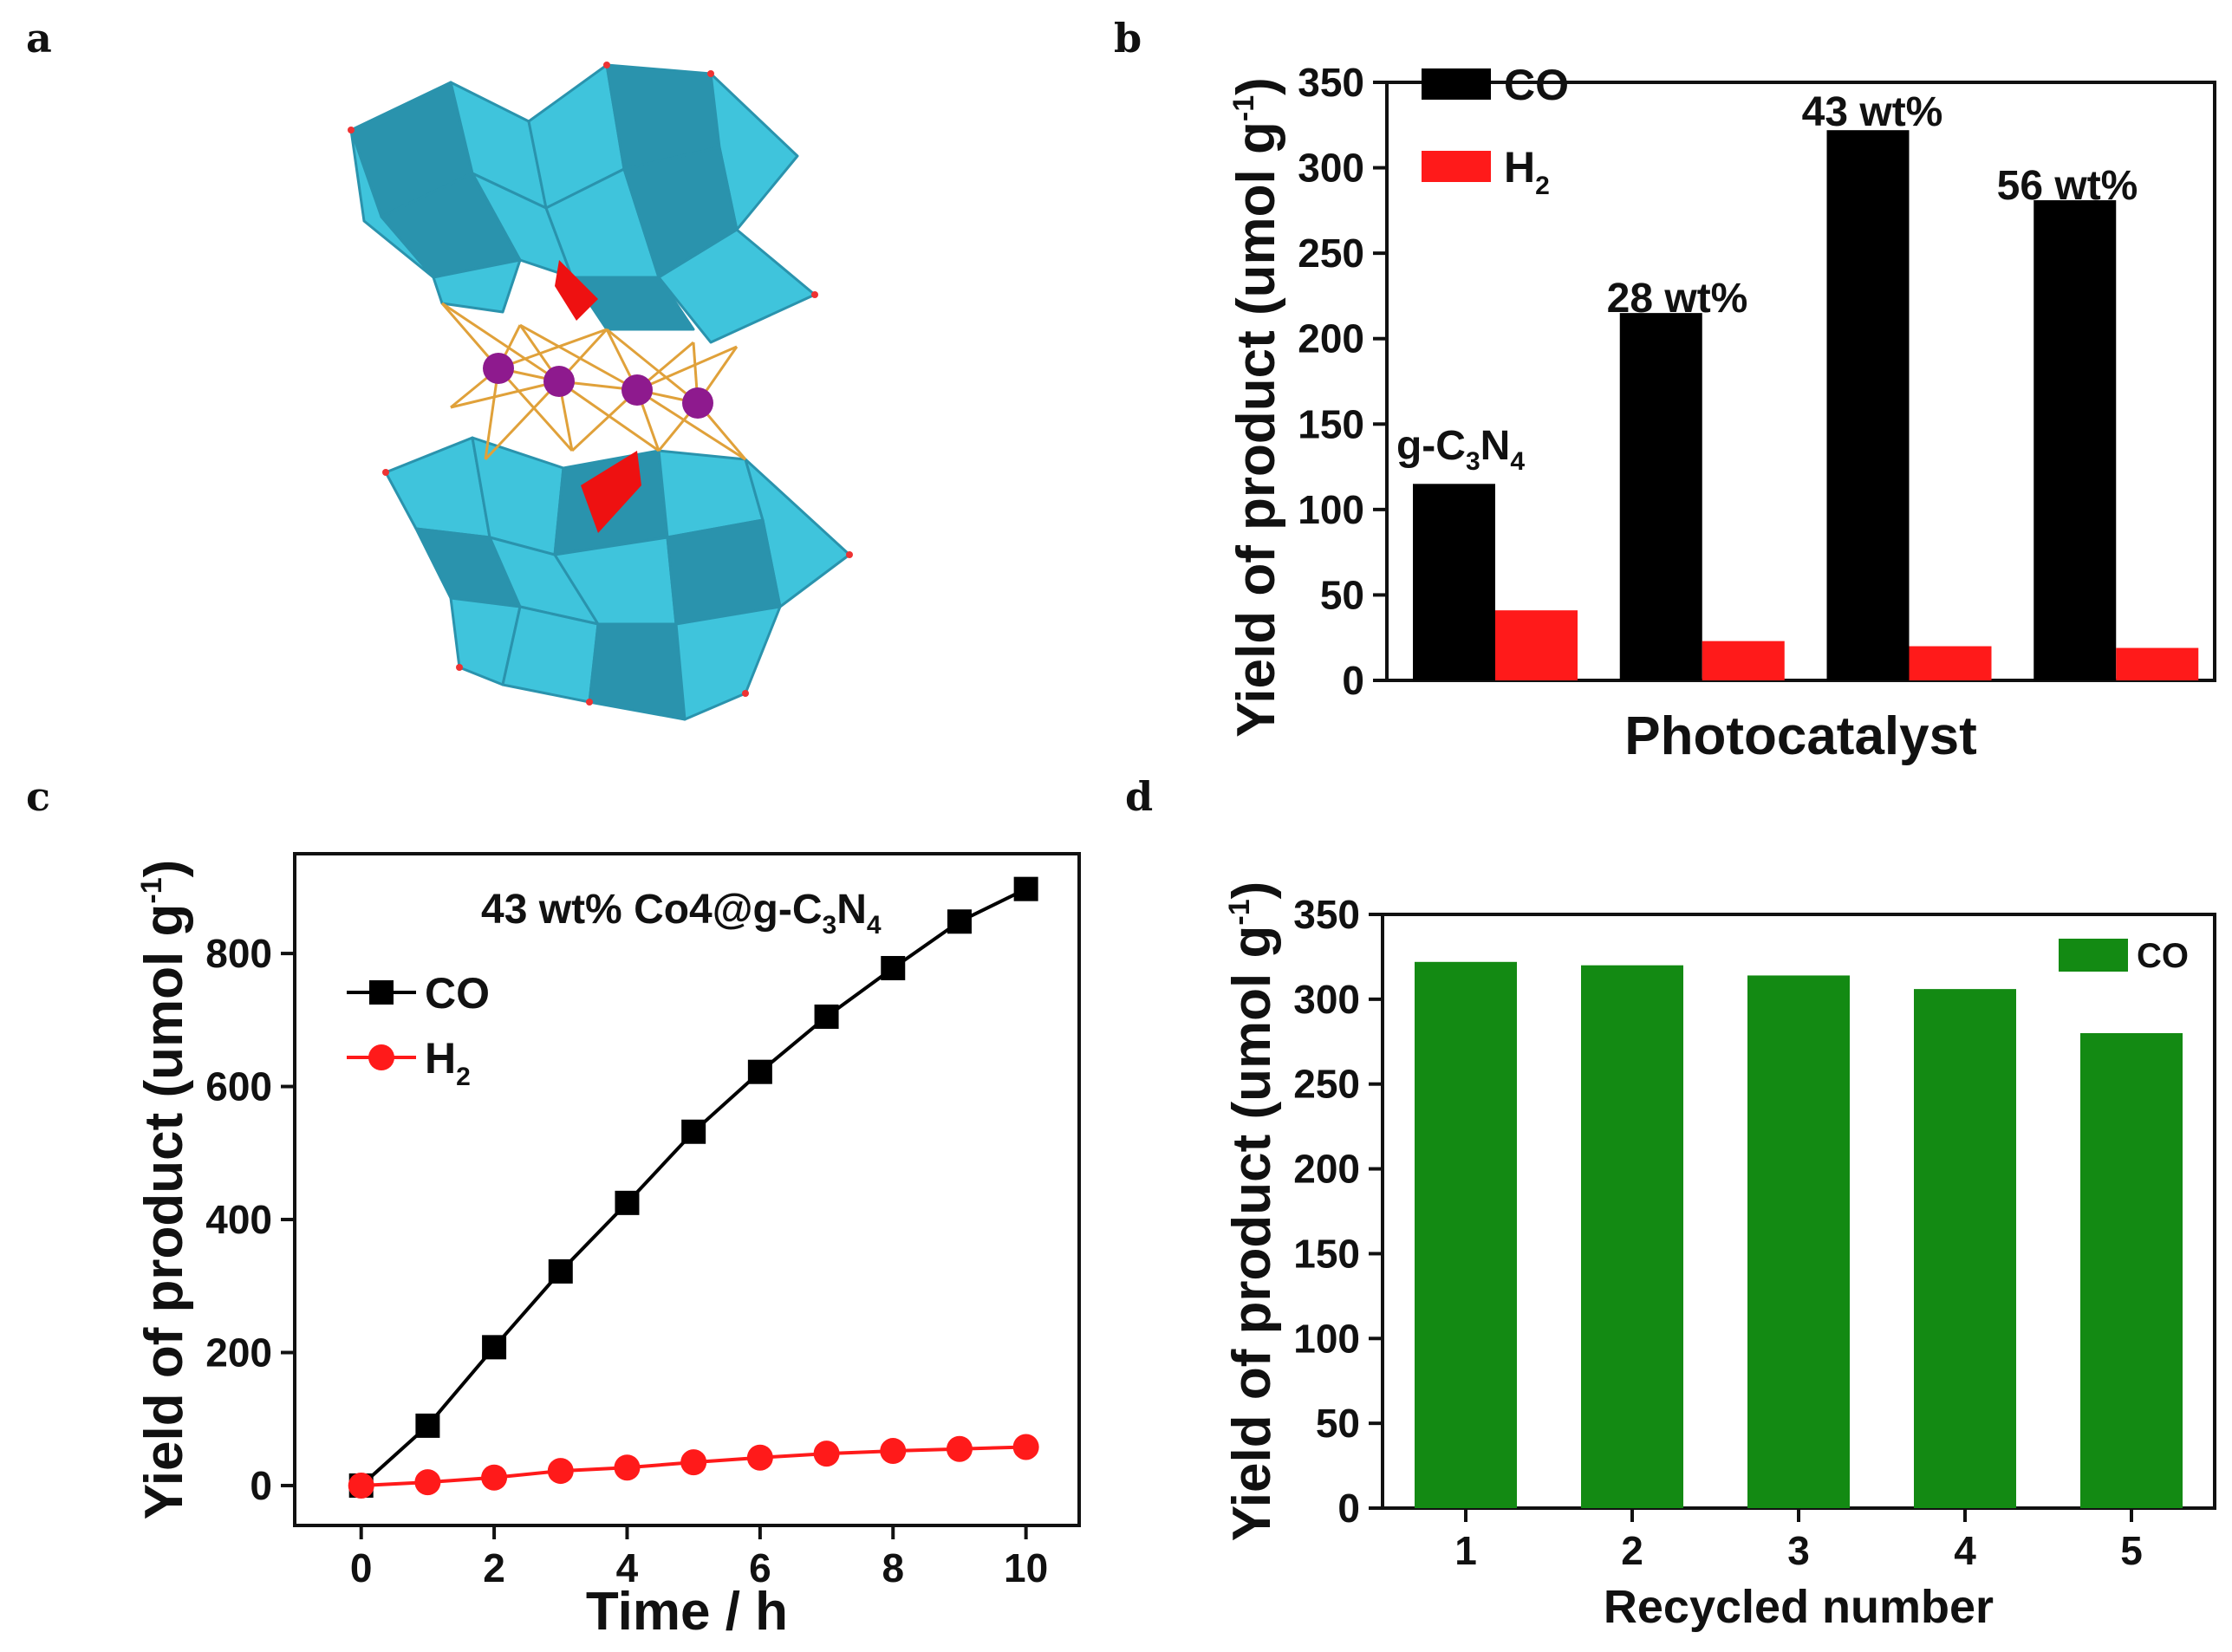 Image resolution: width=2232 pixels, height=1652 pixels. I want to click on x-tick-label: 3, so click(1798, 1550).